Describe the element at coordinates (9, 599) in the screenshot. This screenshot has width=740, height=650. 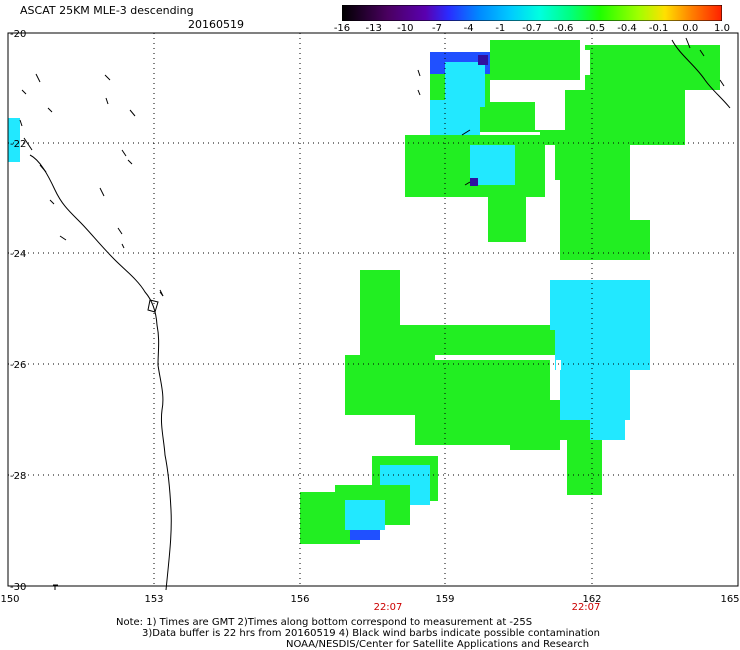
I see `lon-tick-label: 150` at that location.